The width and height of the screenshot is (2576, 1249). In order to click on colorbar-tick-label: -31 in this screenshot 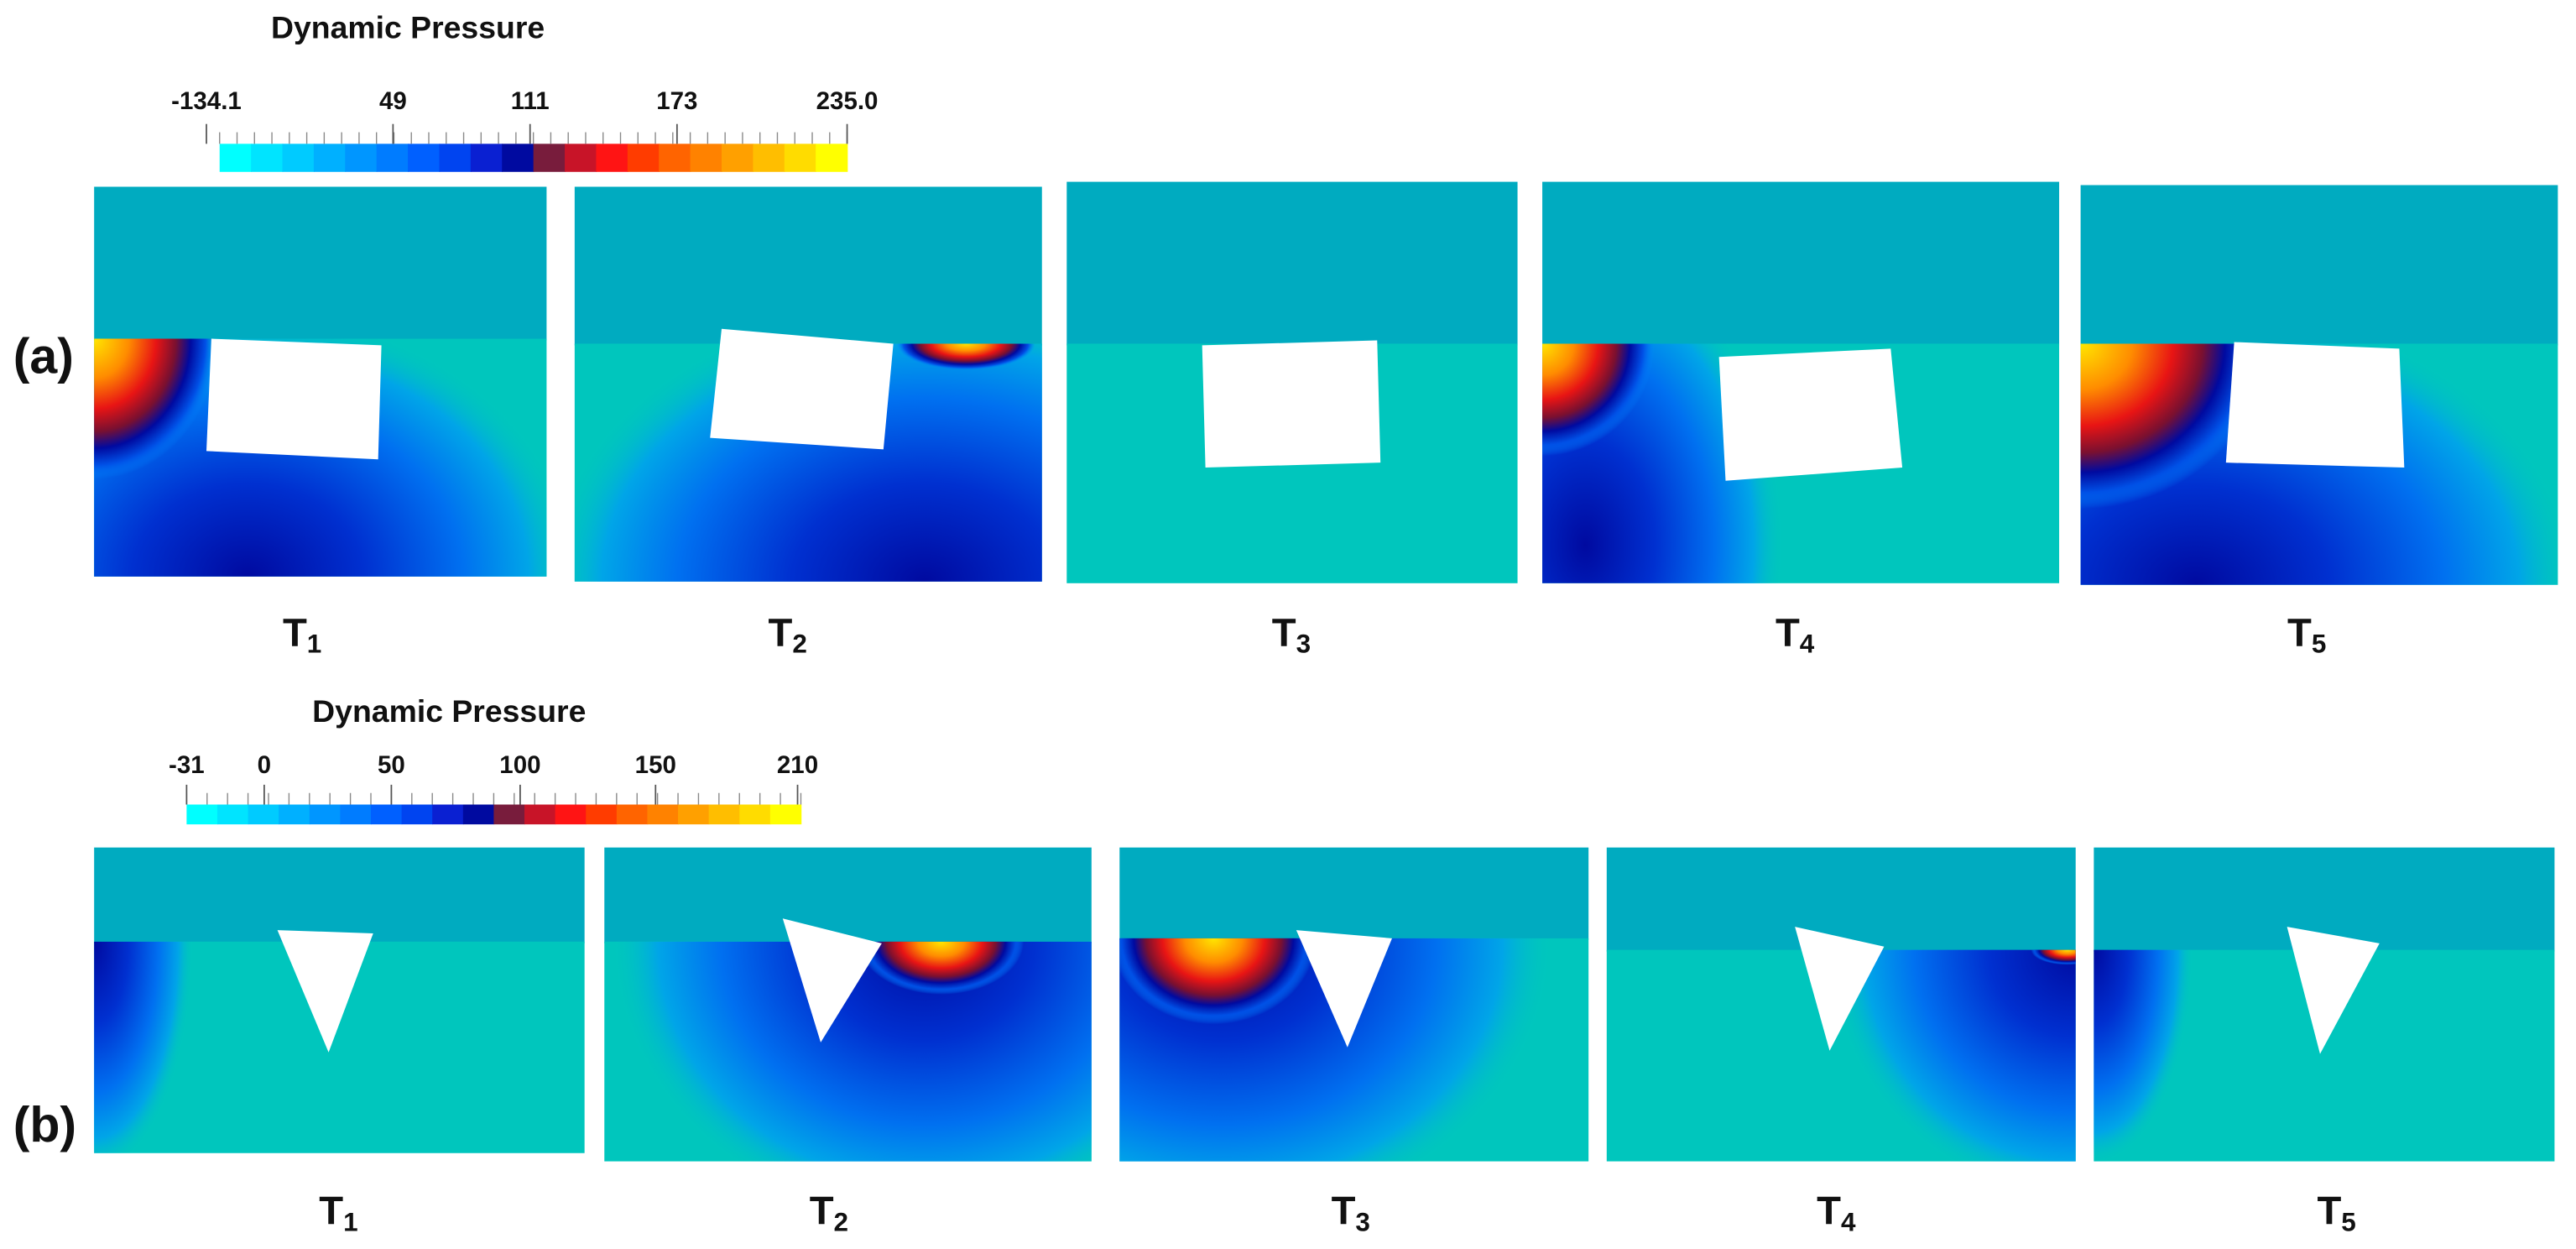, I will do `click(187, 765)`.